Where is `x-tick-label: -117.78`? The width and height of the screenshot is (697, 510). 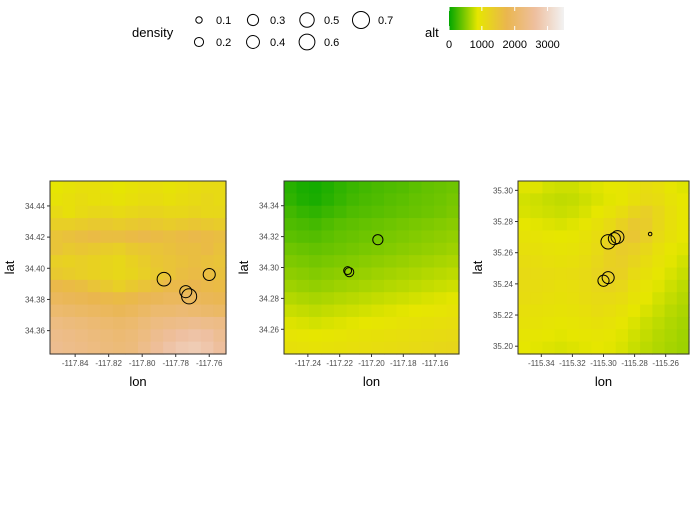 x-tick-label: -117.78 is located at coordinates (175, 363).